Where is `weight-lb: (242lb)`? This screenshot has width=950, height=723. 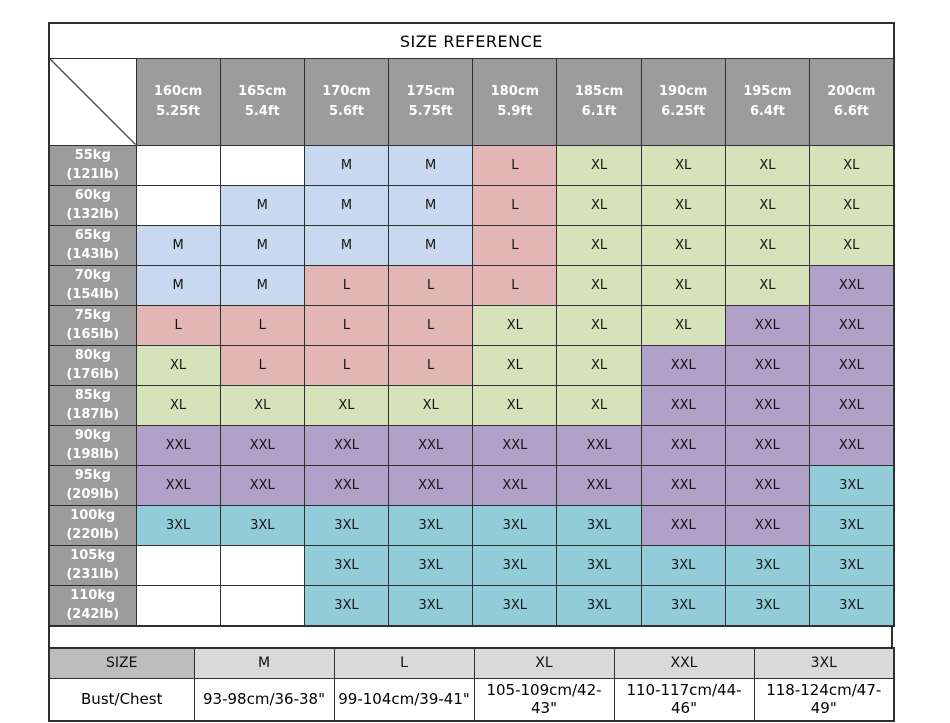 weight-lb: (242lb) is located at coordinates (93, 614).